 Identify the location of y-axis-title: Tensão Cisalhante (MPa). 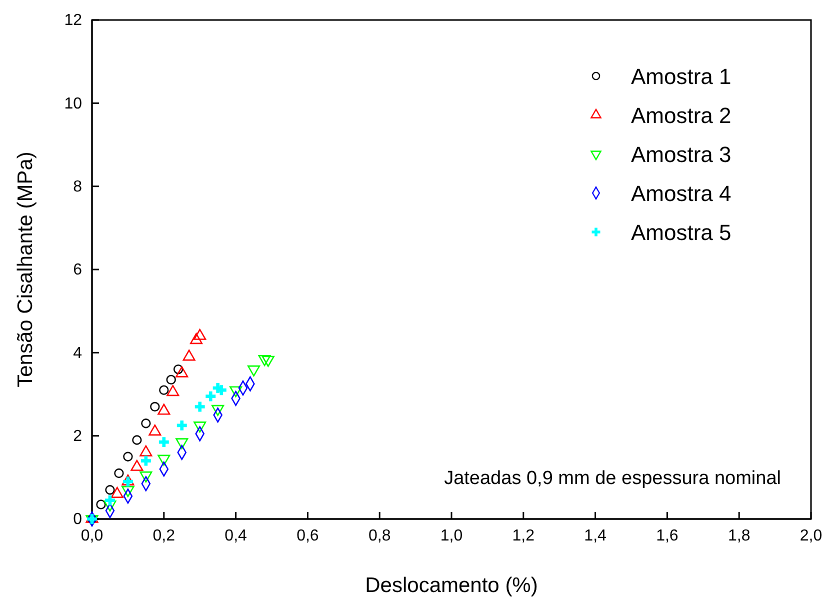
(25, 270).